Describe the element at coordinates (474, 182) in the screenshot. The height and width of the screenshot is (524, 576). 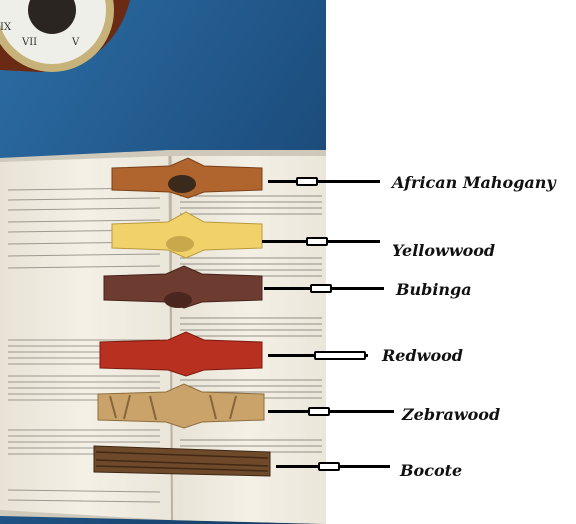
I see `label-african-mahogany: African Mahogany` at that location.